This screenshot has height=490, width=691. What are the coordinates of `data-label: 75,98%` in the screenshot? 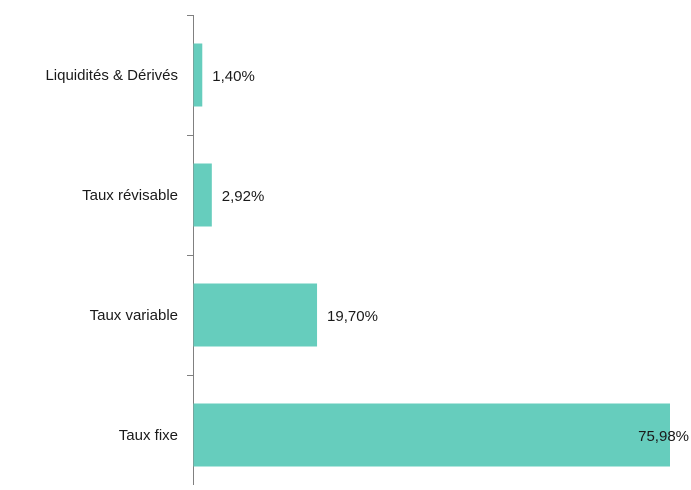 It's located at (663, 436).